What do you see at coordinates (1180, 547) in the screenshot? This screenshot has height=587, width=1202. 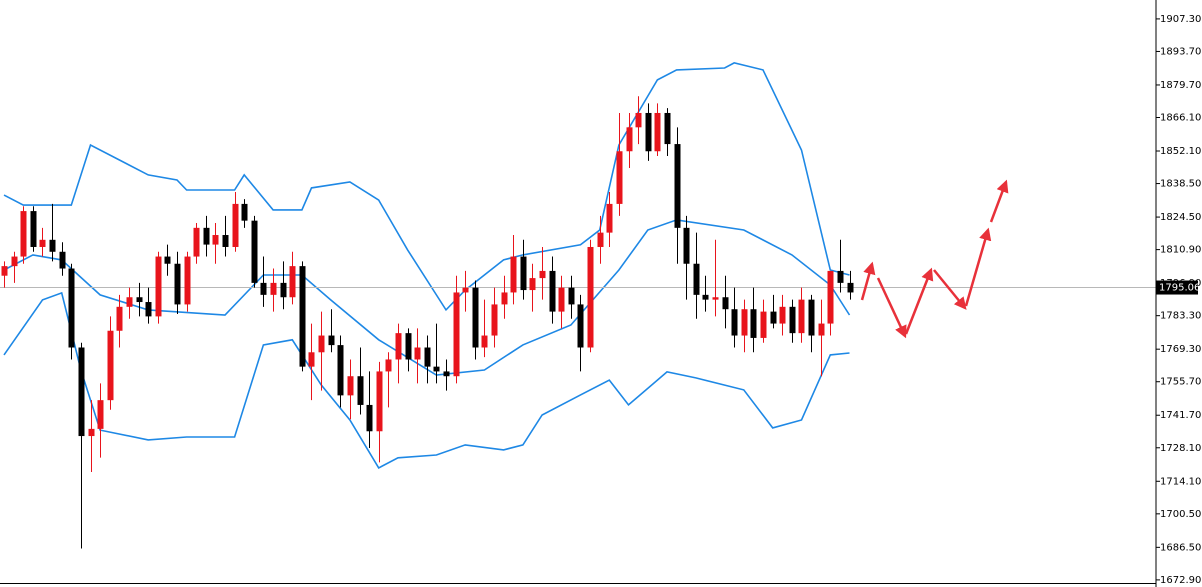 I see `y-tick-label: 1686.50` at bounding box center [1180, 547].